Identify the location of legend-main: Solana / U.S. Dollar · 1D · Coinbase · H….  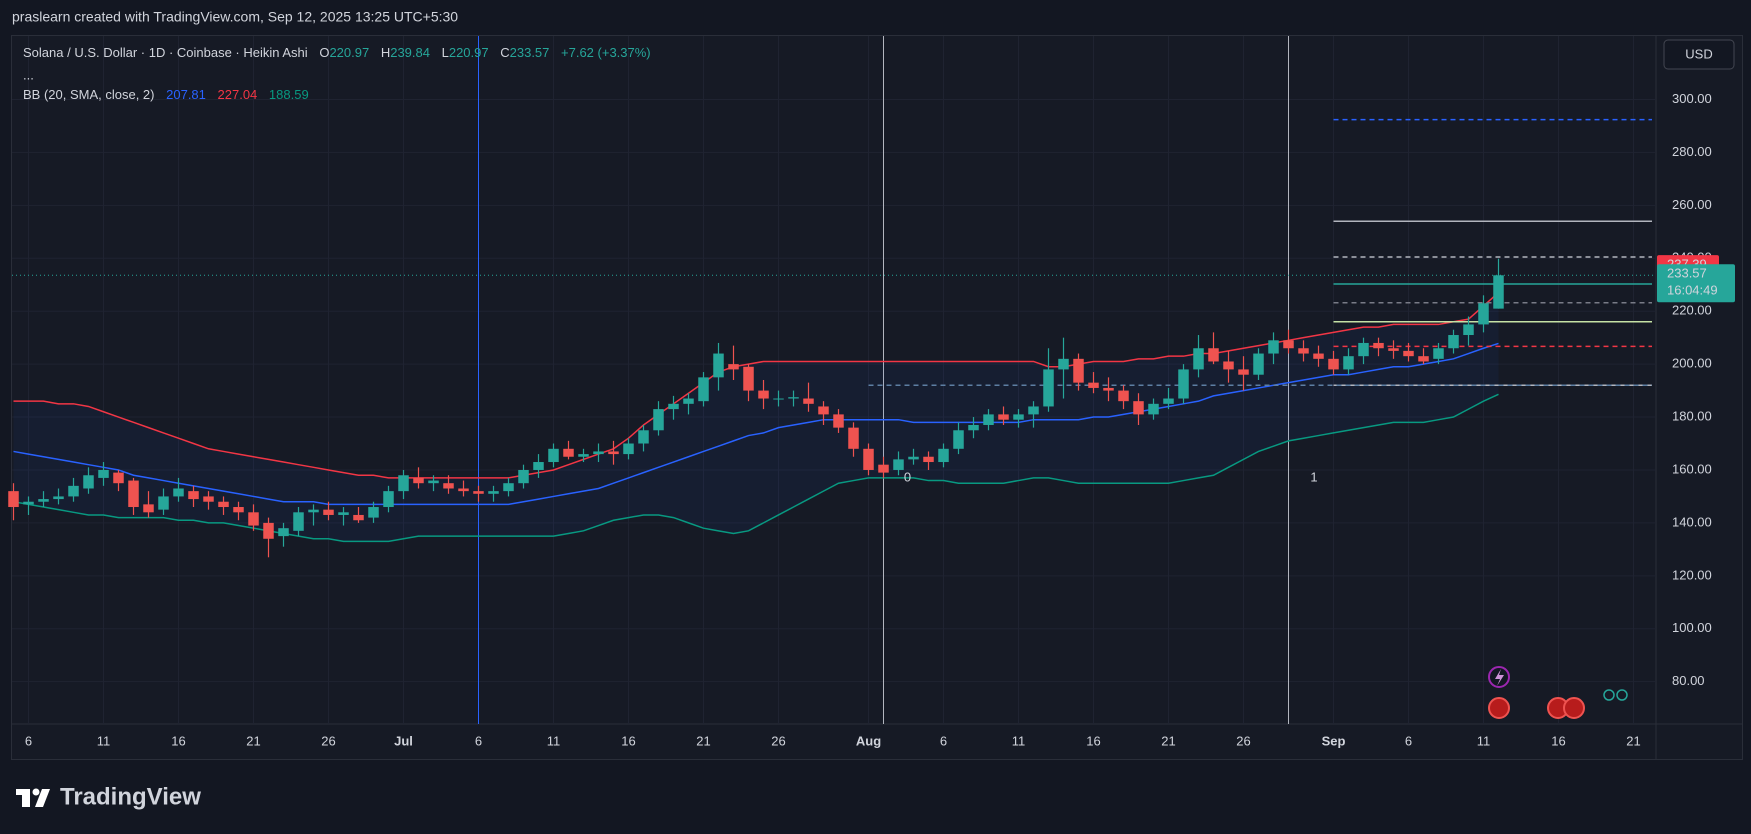
(337, 52).